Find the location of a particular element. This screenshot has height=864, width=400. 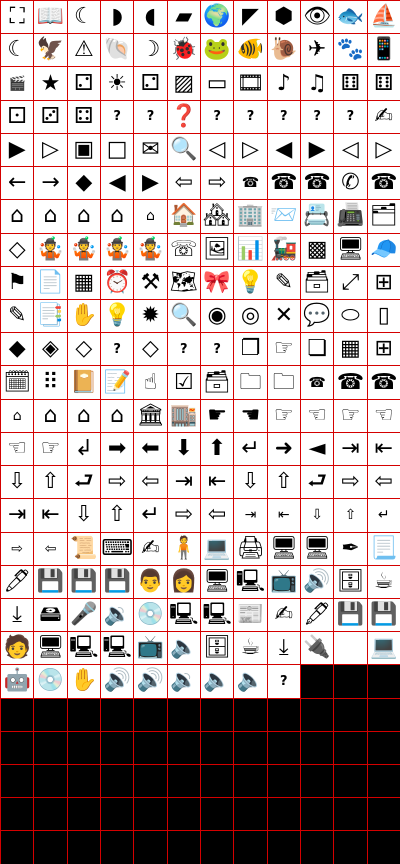

icon-cell: ▷ is located at coordinates (250, 149).